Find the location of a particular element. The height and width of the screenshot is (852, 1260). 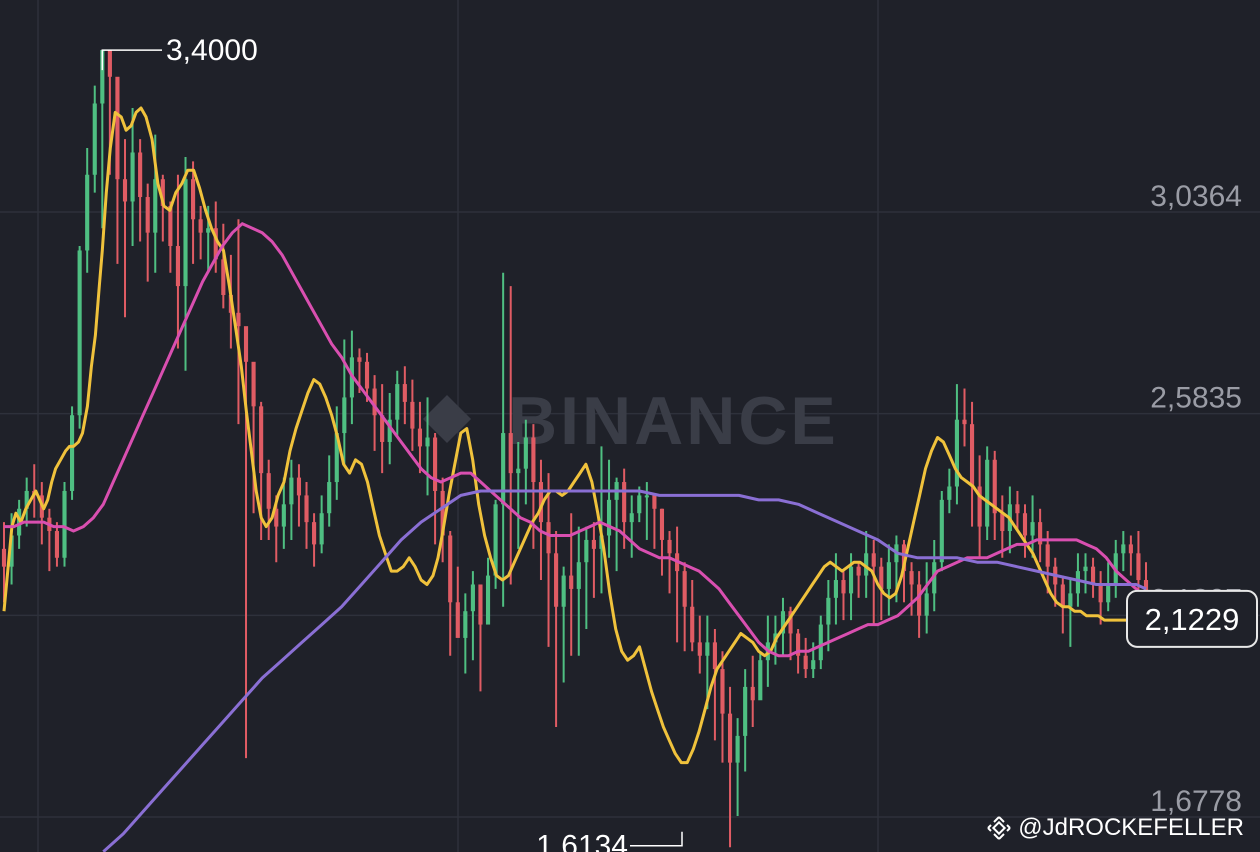

watermark: BINANCE is located at coordinates (630, 421).